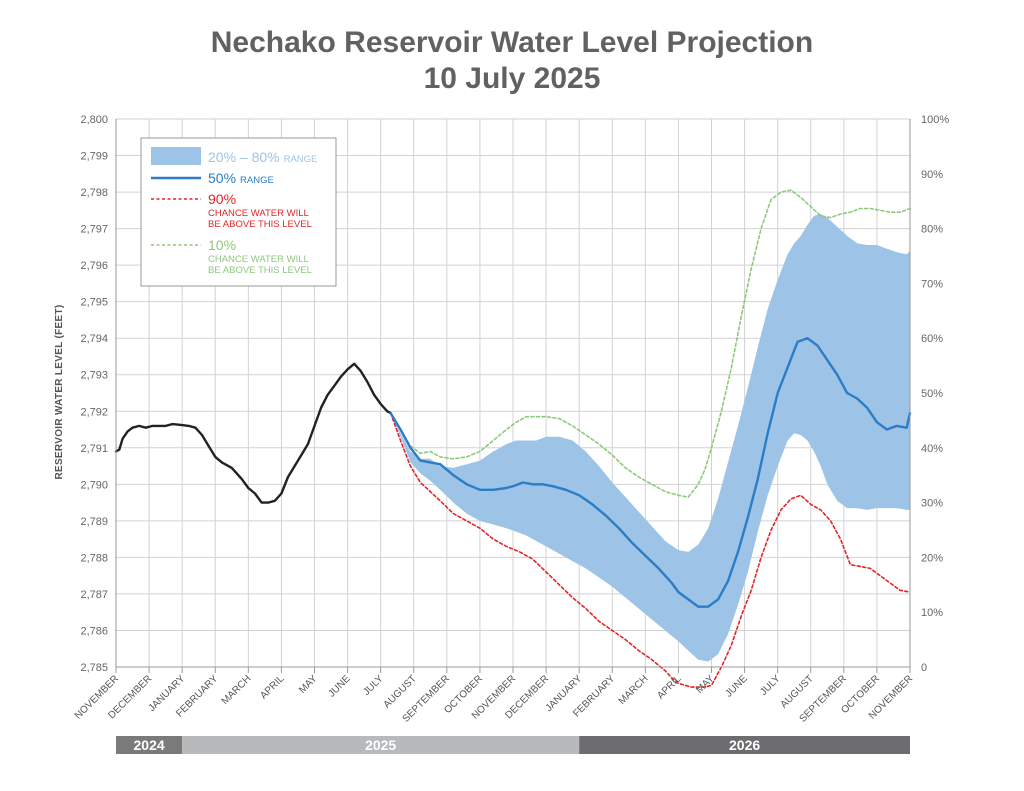  What do you see at coordinates (262, 157) in the screenshot?
I see `legend-band-label: 20% – 80% RANGE` at bounding box center [262, 157].